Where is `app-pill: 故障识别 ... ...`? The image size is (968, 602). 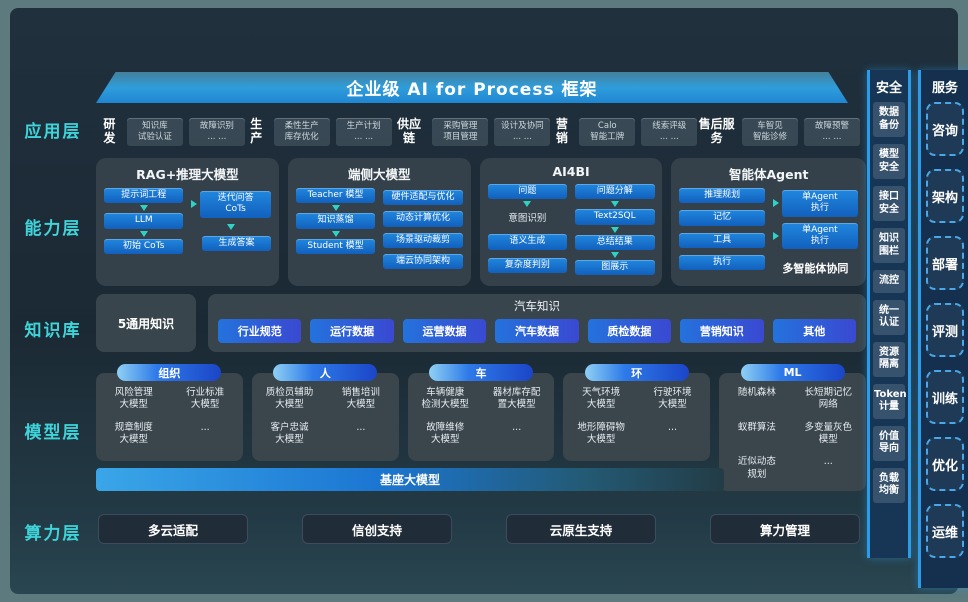
app-pill: 故障识别 ... ... is located at coordinates (216, 132).